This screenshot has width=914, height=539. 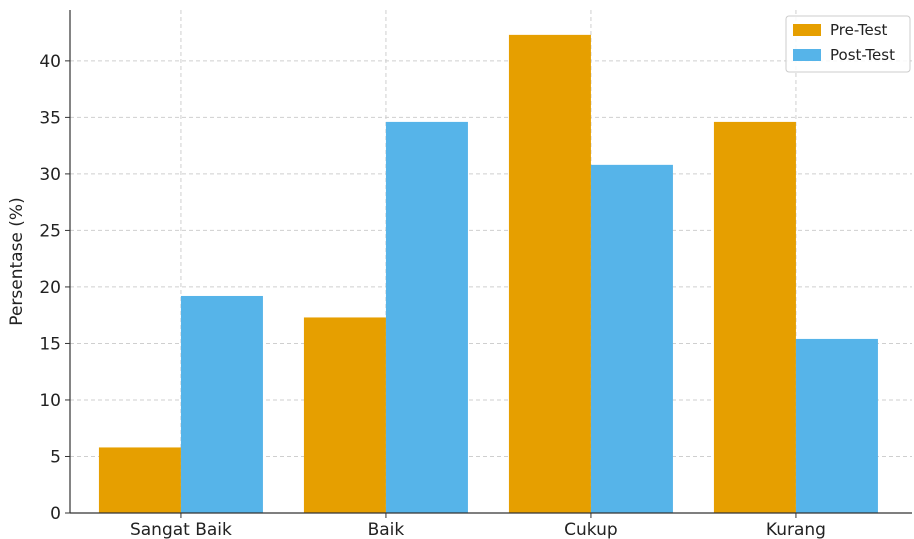 I want to click on y-tick-label: 20, so click(x=50, y=288).